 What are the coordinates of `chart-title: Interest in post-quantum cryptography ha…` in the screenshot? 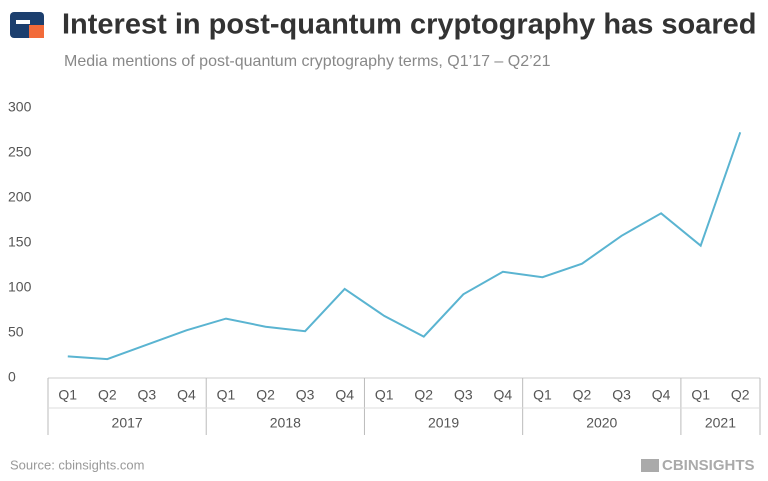 It's located at (409, 25).